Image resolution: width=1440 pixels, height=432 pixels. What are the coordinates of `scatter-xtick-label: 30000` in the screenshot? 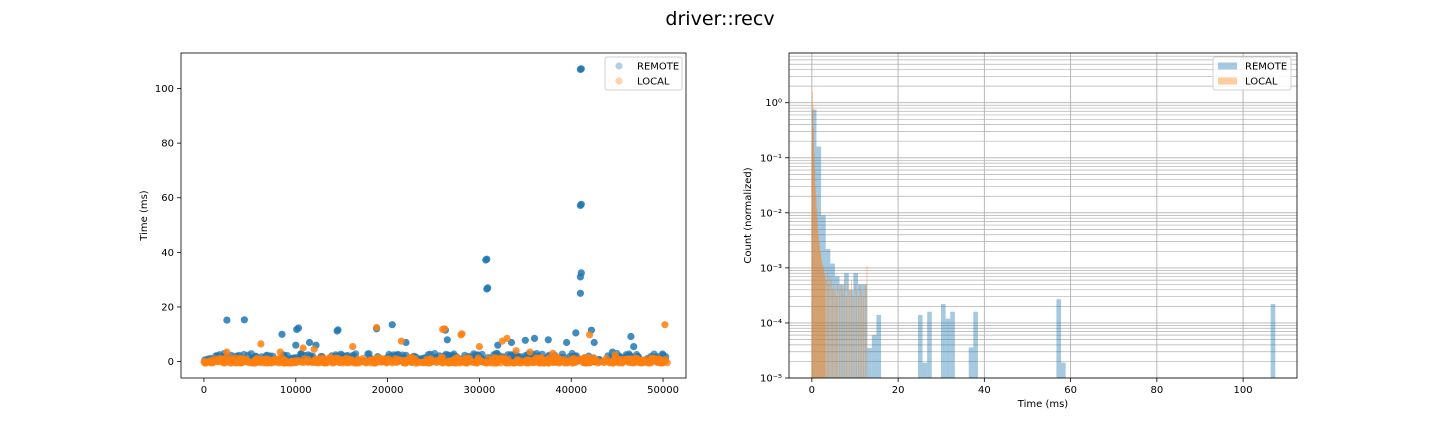 It's located at (480, 390).